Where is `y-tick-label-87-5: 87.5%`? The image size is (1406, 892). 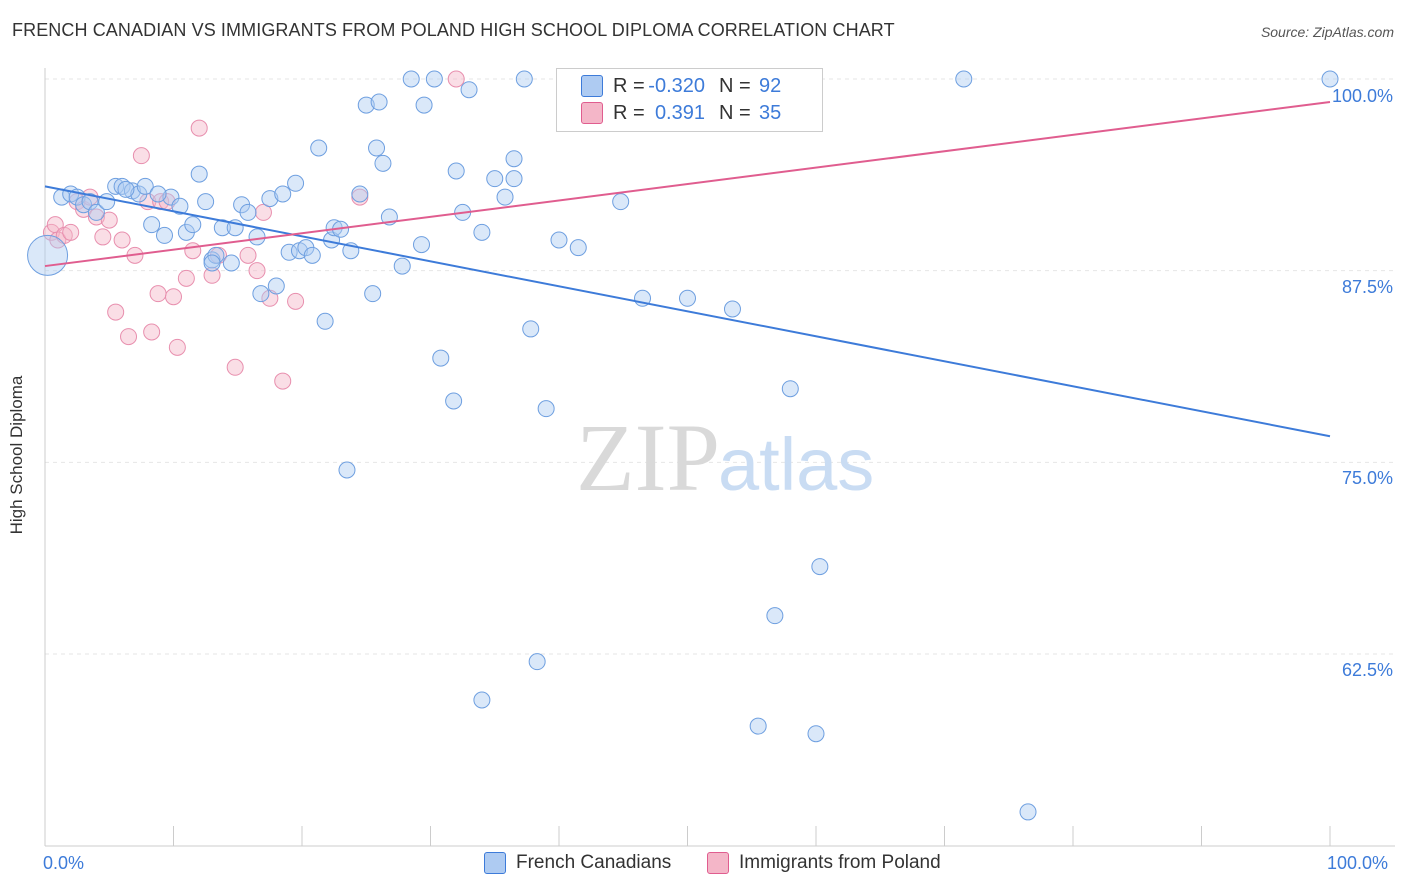 y-tick-label-87-5: 87.5% is located at coordinates (1367, 287).